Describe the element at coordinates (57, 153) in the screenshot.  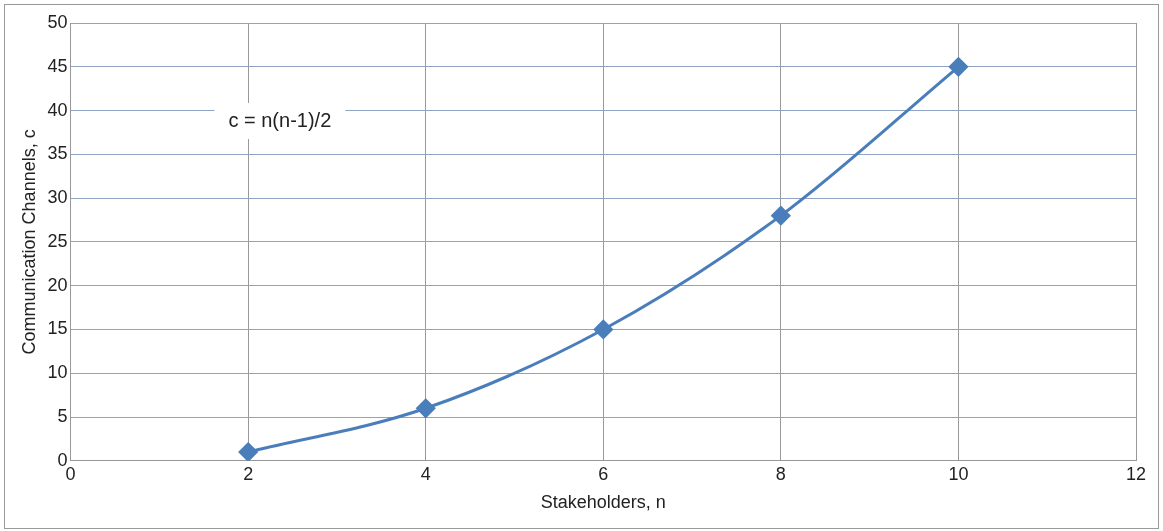
I see `y-tick-label: 35` at that location.